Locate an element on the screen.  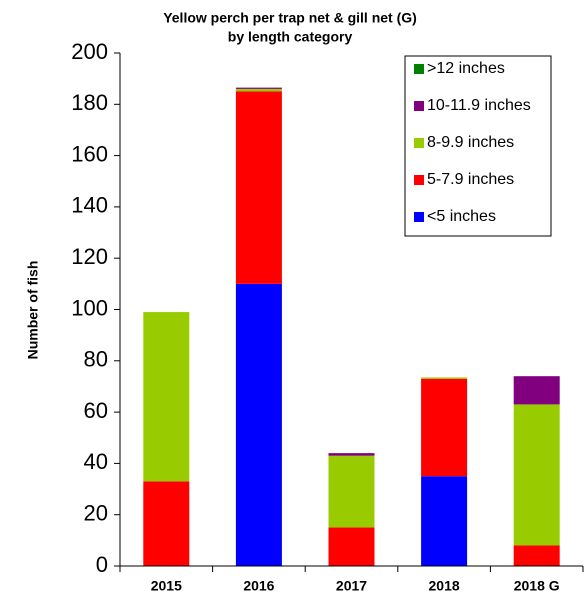
y-tick-label: 20 is located at coordinates (96, 513).